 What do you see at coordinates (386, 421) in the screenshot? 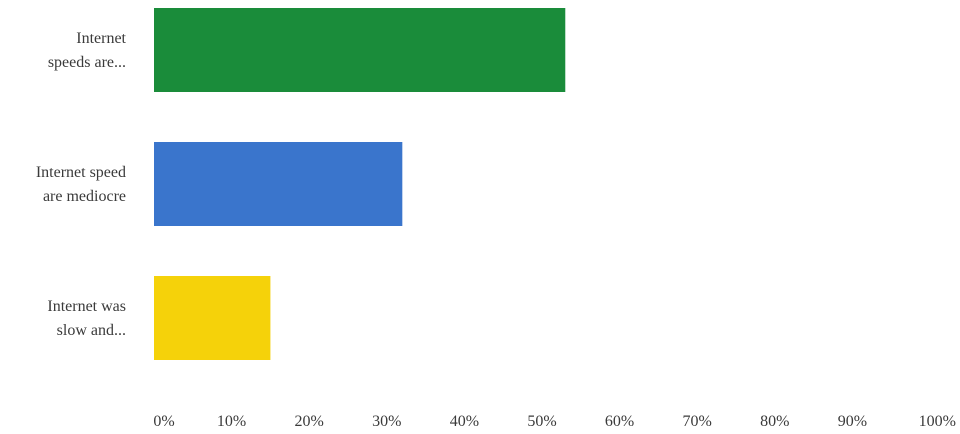
I see `x-tick-label-30: 30%` at bounding box center [386, 421].